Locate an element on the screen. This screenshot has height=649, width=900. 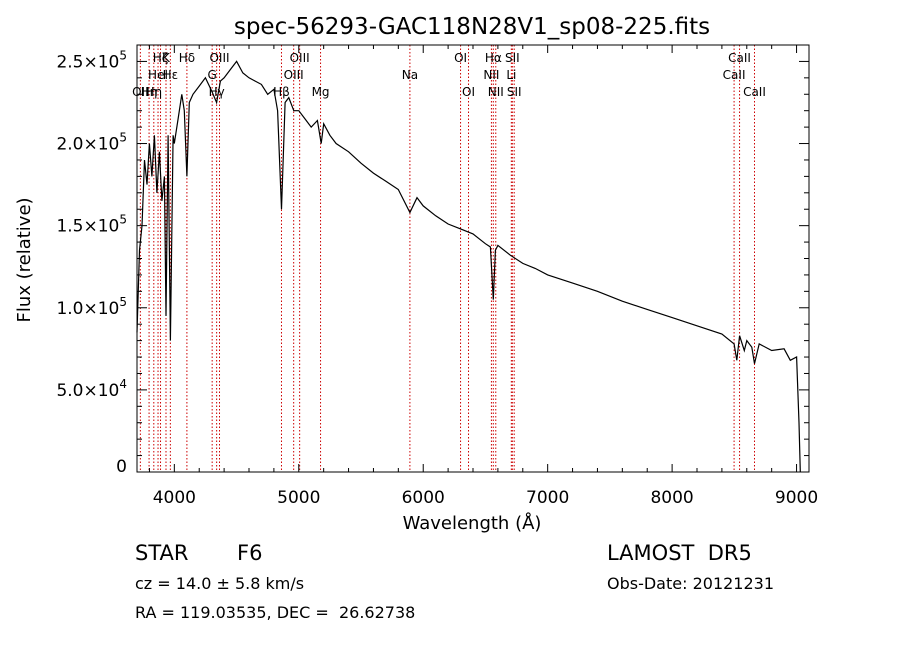
x-tick-label: 5000 is located at coordinates (298, 498).